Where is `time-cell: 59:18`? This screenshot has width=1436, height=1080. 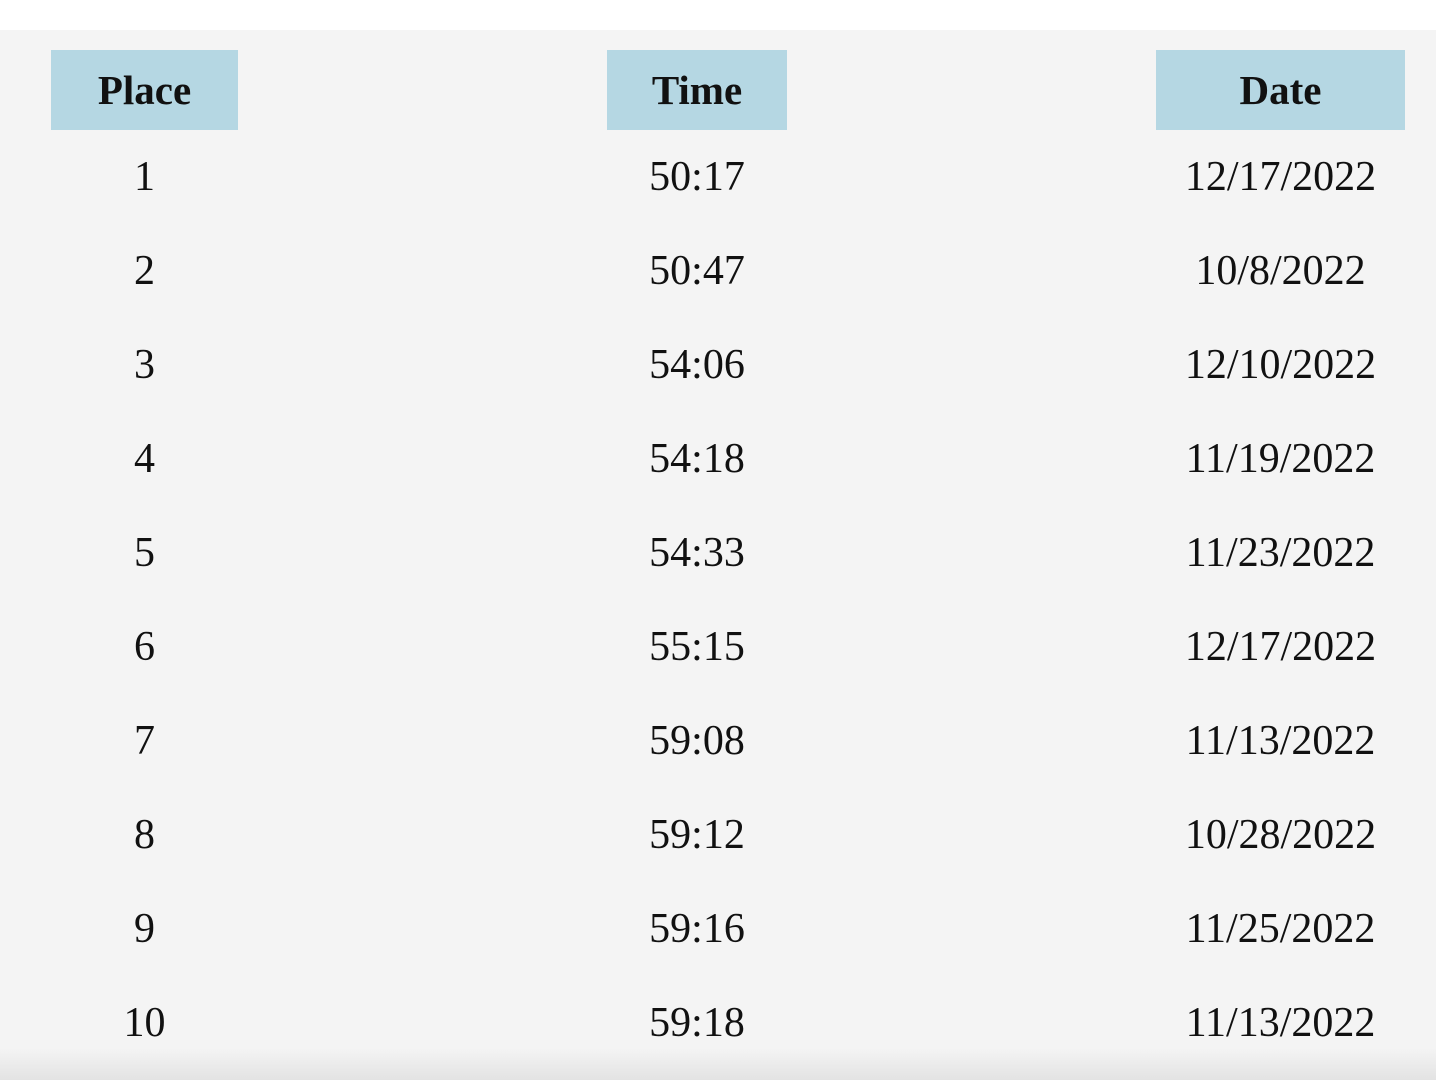 time-cell: 59:18 is located at coordinates (697, 1023).